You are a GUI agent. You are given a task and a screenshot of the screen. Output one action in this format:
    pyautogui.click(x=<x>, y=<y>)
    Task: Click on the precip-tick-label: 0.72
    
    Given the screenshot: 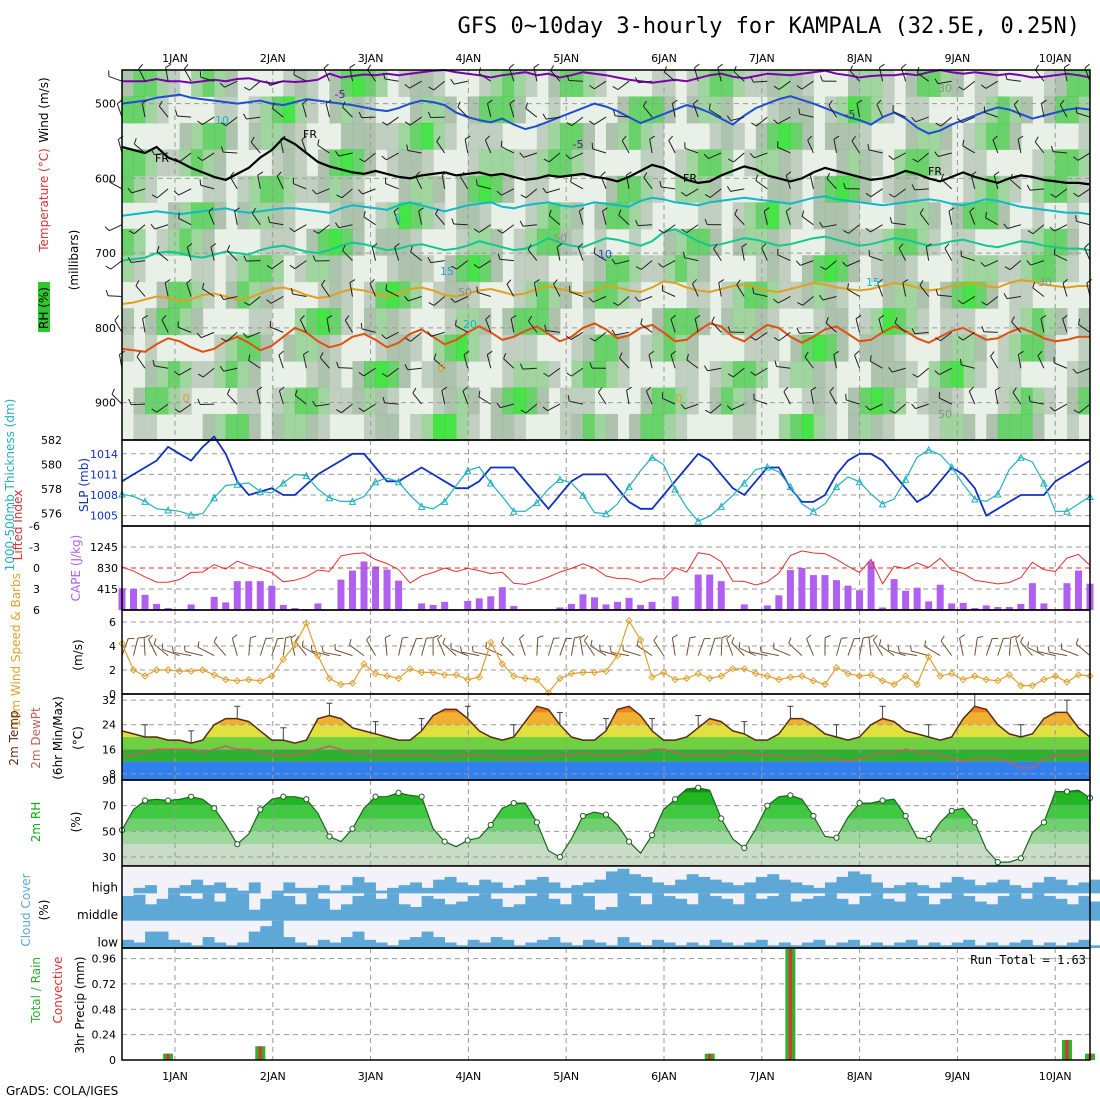 What is the action you would take?
    pyautogui.click(x=104, y=984)
    